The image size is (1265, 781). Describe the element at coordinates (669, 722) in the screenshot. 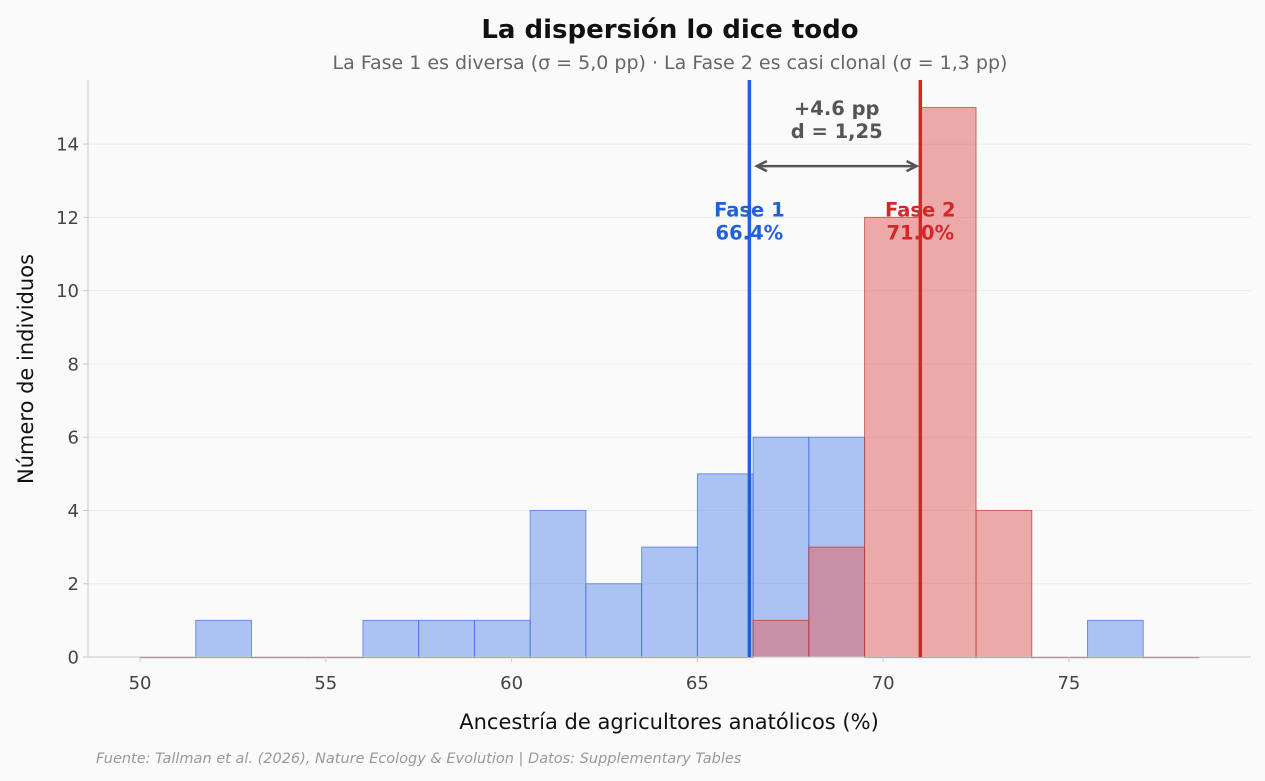

I see `x-axis-label: Ancestría de agricultores anatólicos (%)` at that location.